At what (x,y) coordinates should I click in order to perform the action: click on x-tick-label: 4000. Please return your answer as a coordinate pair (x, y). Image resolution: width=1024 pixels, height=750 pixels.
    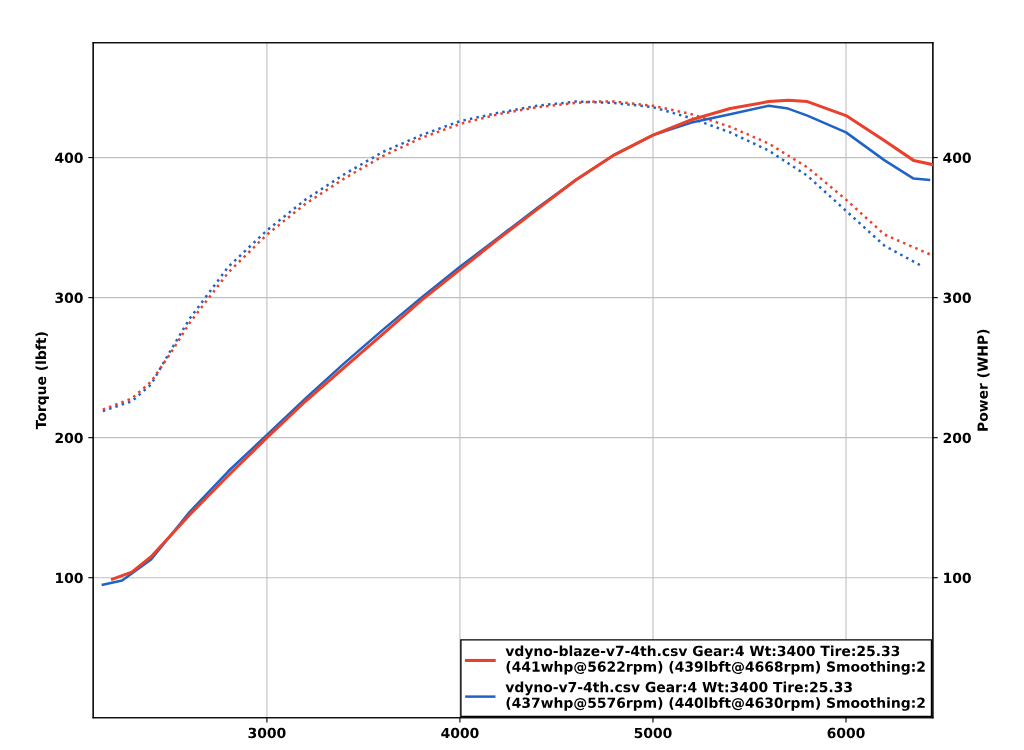
    Looking at the image, I should click on (460, 733).